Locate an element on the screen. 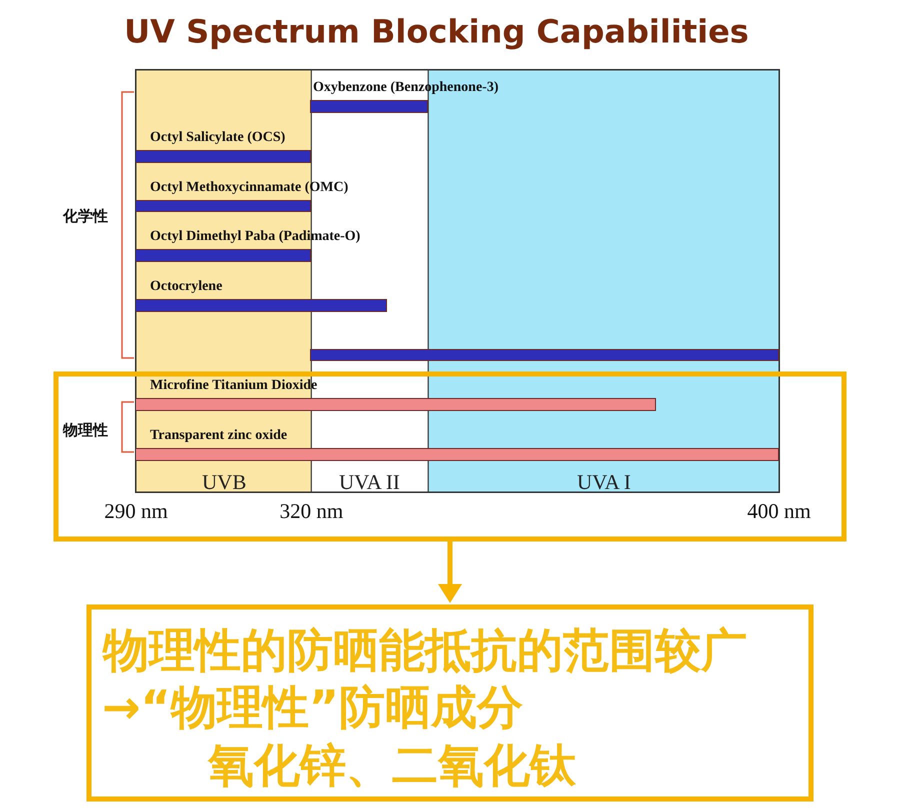 The width and height of the screenshot is (900, 812). y-tick-label: Octocrylene is located at coordinates (186, 286).